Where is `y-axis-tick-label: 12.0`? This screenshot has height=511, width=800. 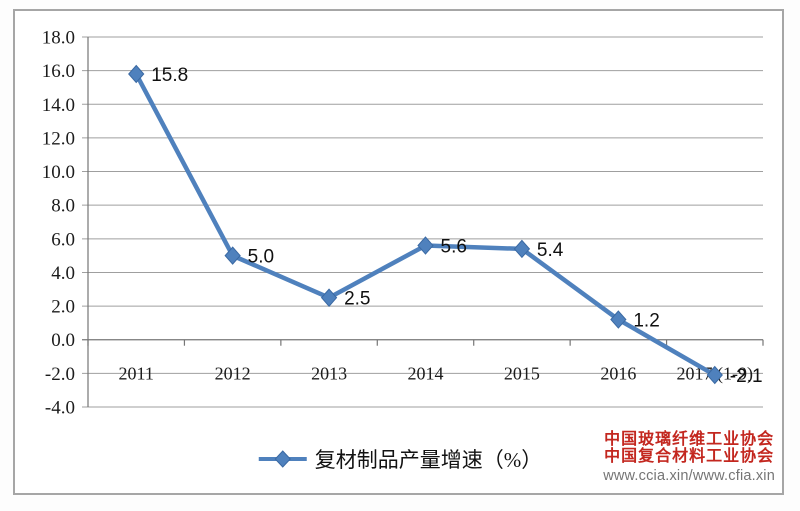 y-axis-tick-label: 12.0 is located at coordinates (58, 138).